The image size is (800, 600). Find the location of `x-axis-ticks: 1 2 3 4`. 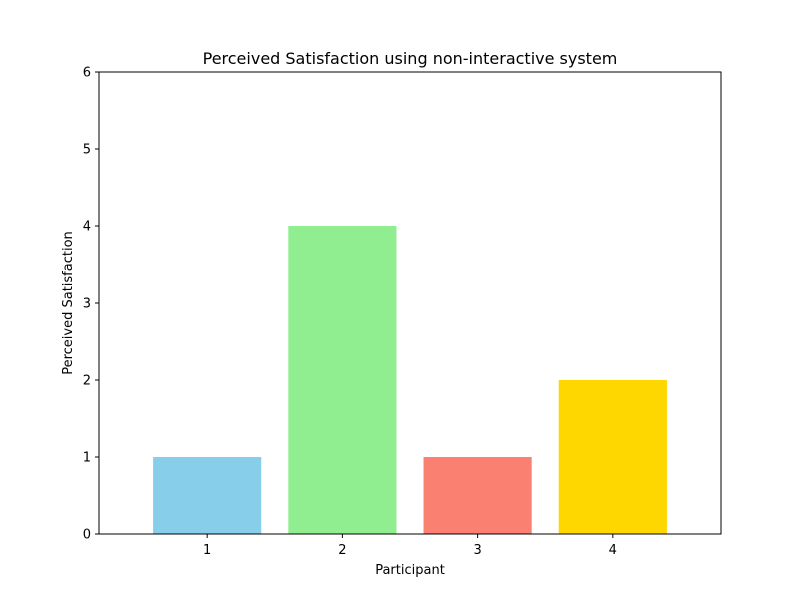

x-axis-ticks: 1 2 3 4 is located at coordinates (410, 546).